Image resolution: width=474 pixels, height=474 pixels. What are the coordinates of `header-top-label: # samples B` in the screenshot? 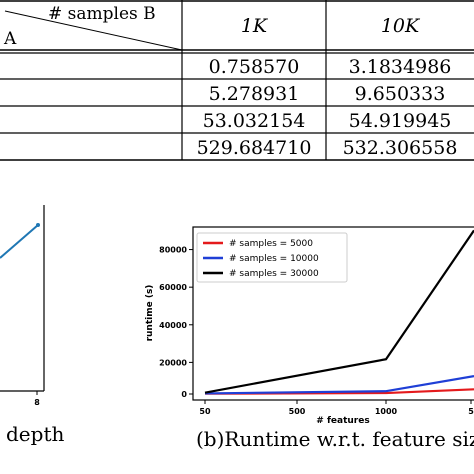 It's located at (102, 14).